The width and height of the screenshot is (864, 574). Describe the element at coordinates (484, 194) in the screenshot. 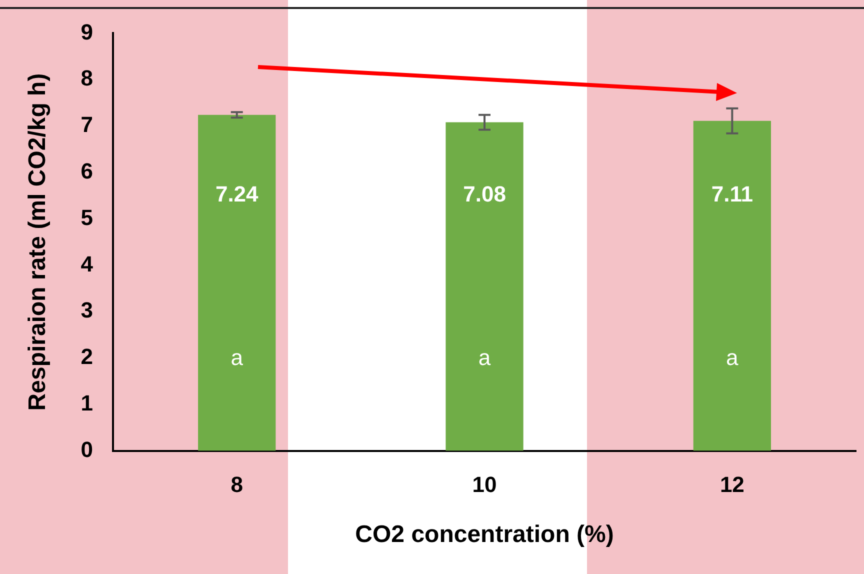

I see `data-label: 7.08` at that location.